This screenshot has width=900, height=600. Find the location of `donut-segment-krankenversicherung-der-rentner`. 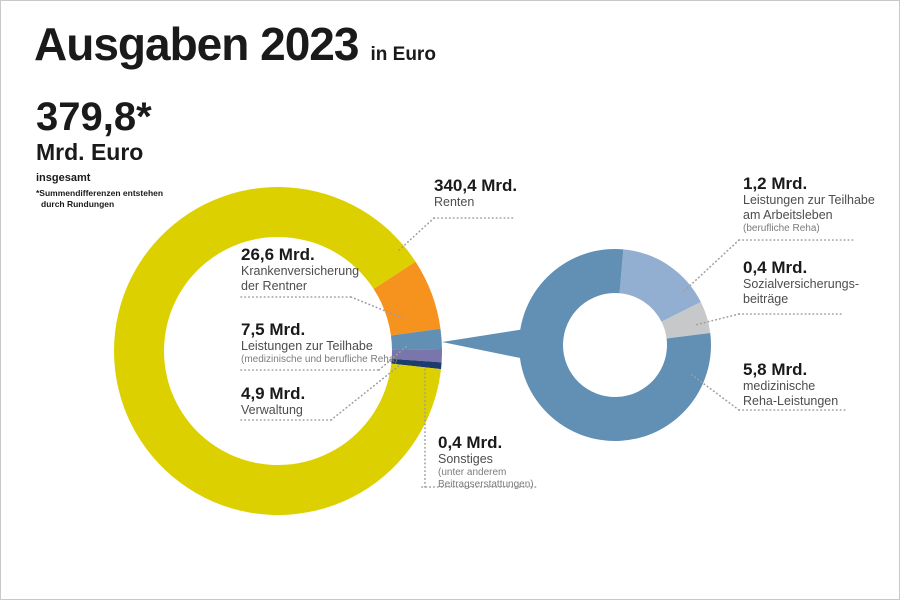

donut-segment-krankenversicherung-der-rentner is located at coordinates (407, 298).